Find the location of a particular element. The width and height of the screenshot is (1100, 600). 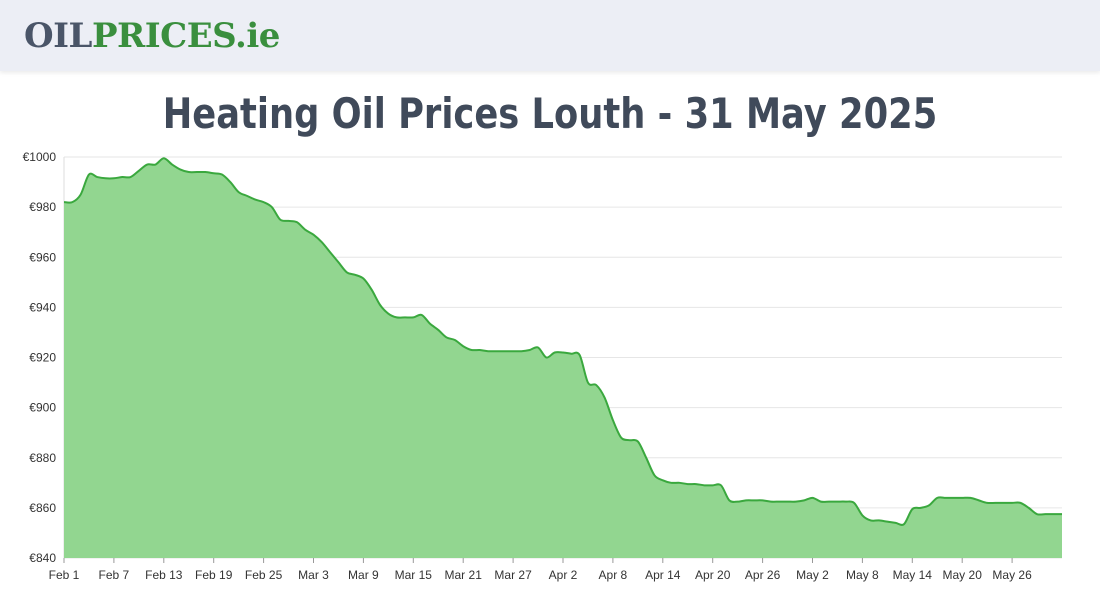

site-header: OILPRICES.ie is located at coordinates (550, 35).